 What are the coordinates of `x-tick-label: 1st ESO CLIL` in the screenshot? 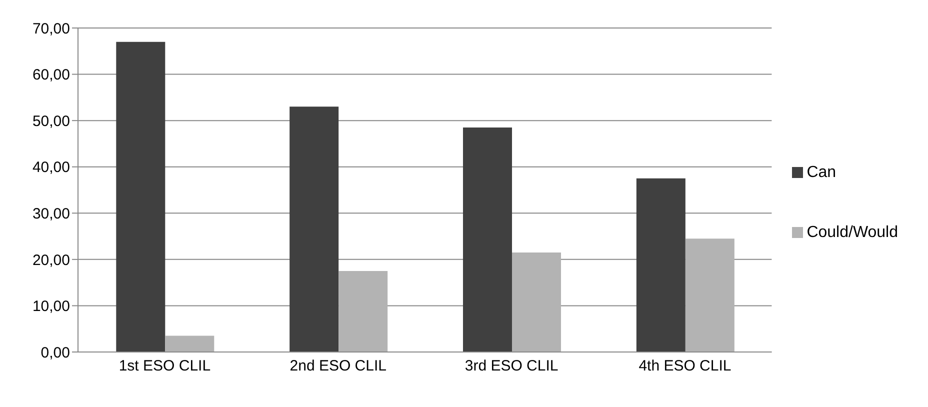 It's located at (164, 366).